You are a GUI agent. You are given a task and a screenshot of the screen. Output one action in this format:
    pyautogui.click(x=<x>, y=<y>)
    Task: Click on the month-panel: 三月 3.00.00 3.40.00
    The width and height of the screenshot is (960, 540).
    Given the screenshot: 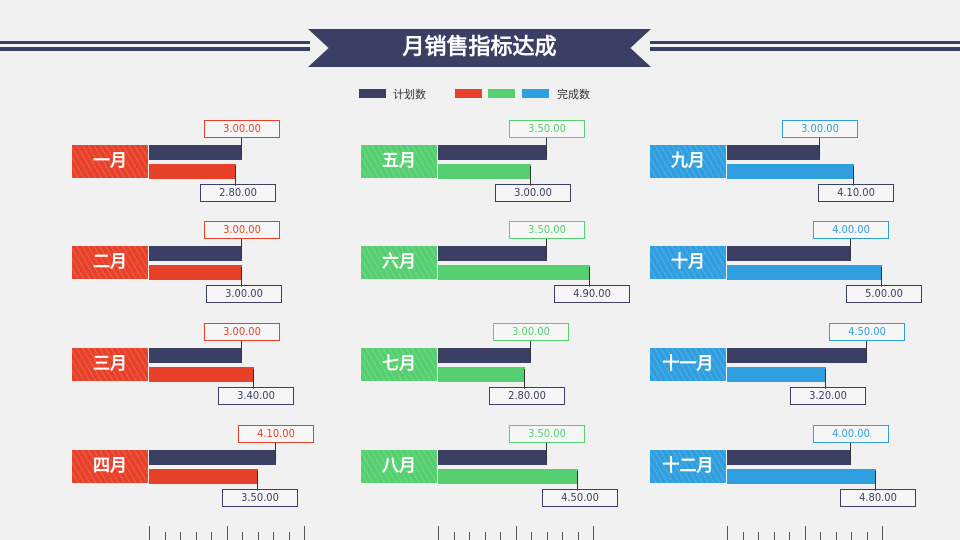 What is the action you would take?
    pyautogui.click(x=217, y=370)
    